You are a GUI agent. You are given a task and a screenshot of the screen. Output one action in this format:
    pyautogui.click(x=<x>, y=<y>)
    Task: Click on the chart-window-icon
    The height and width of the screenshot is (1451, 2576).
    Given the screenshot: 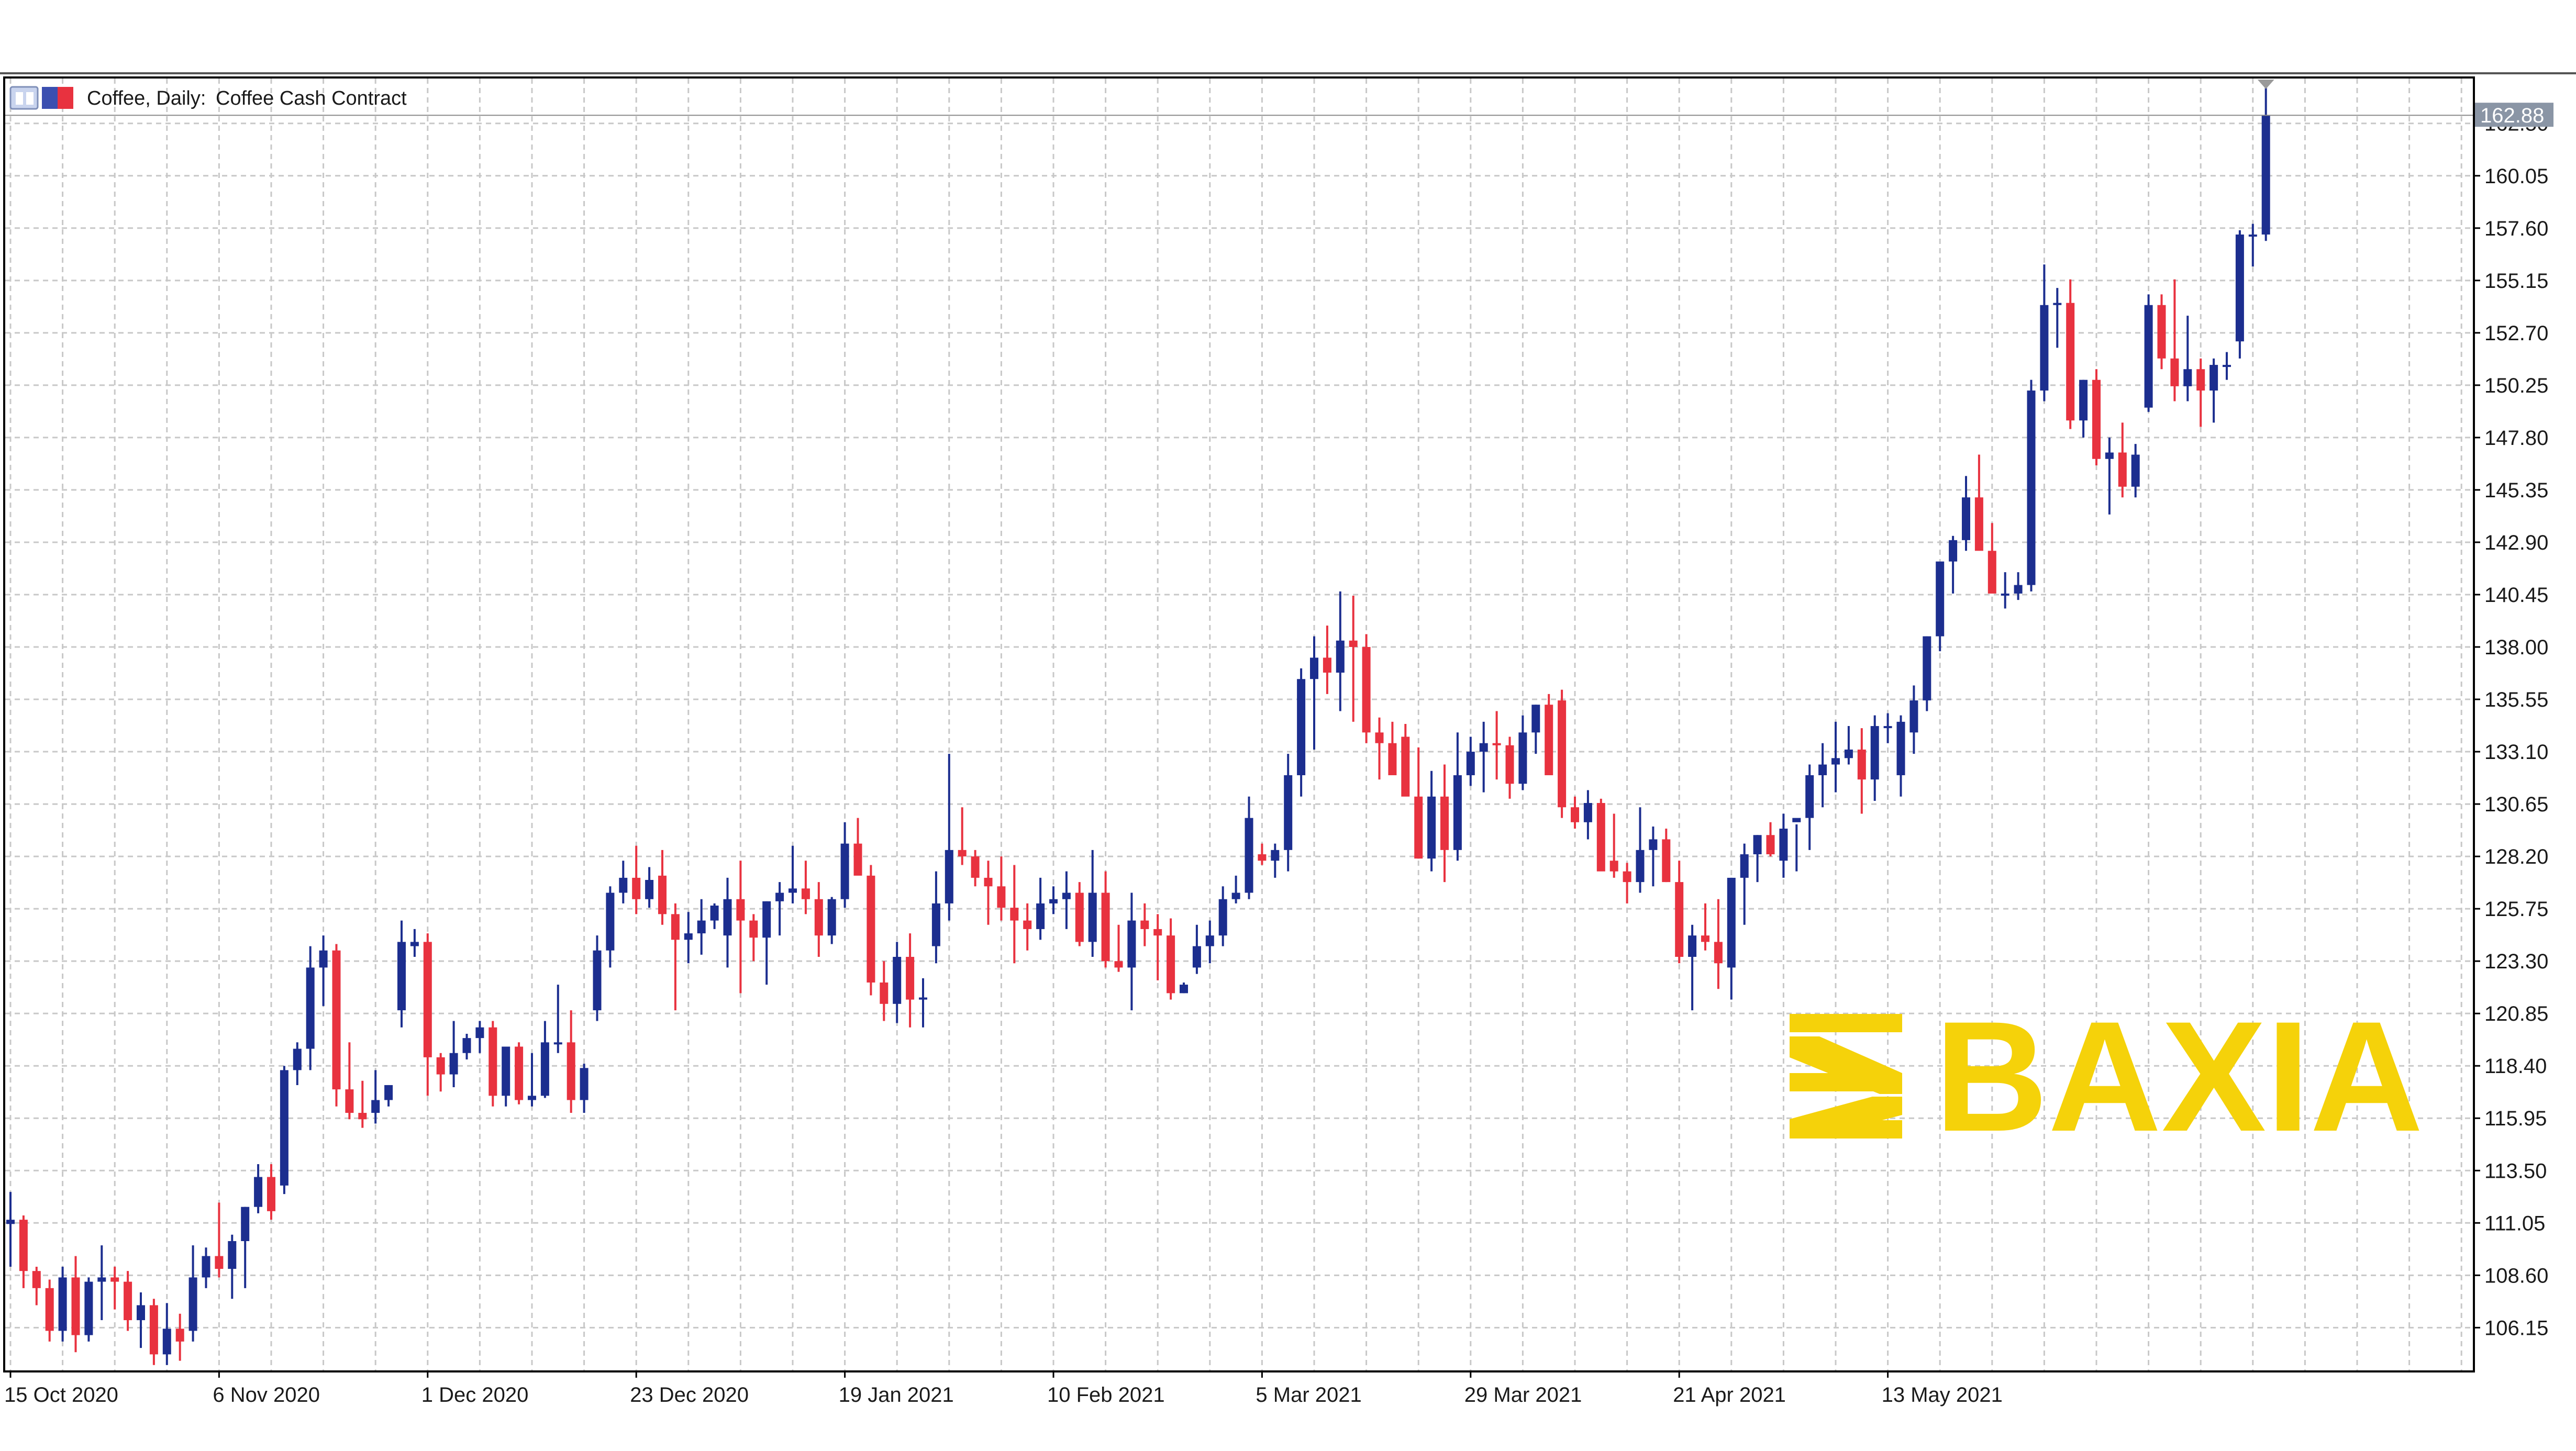 What is the action you would take?
    pyautogui.click(x=41, y=98)
    